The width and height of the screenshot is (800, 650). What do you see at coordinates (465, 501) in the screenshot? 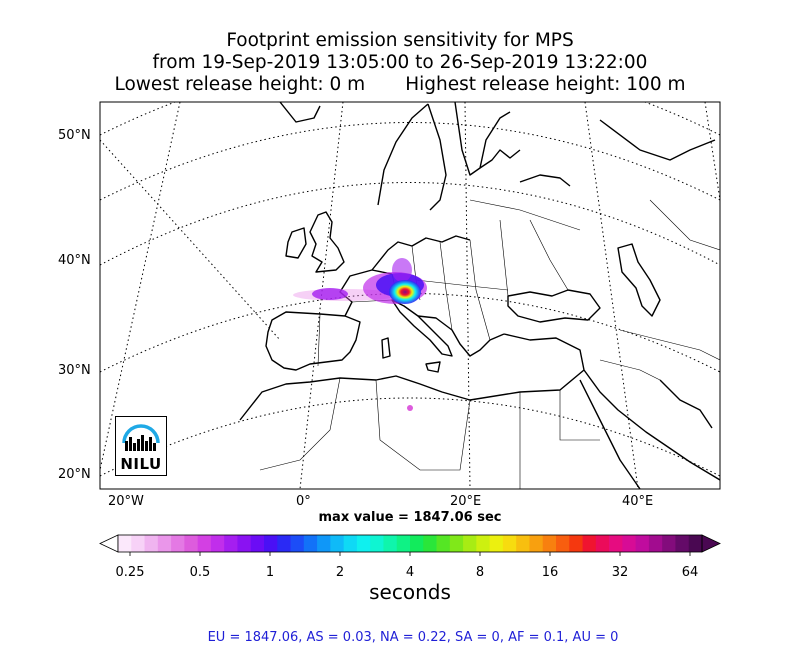
I see `lon-label-20e: 20°E` at bounding box center [465, 501].